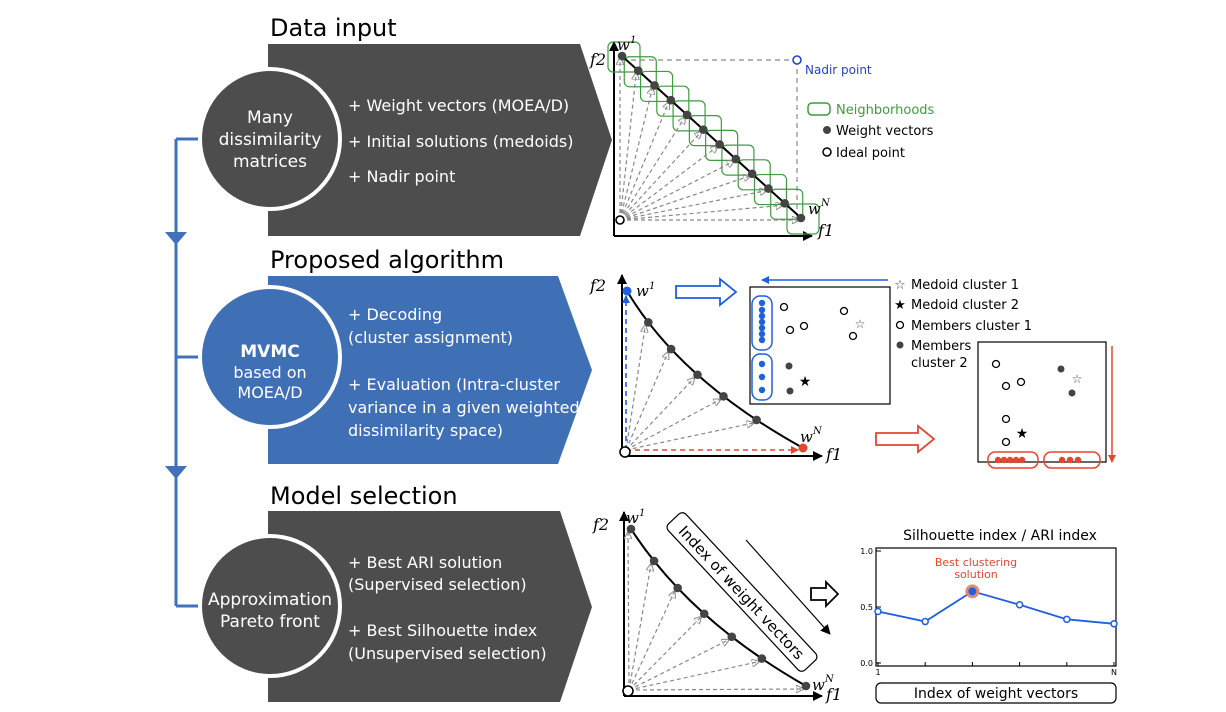 The height and width of the screenshot is (712, 1226). Describe the element at coordinates (387, 260) in the screenshot. I see `stage-title: Proposed algorithm` at that location.